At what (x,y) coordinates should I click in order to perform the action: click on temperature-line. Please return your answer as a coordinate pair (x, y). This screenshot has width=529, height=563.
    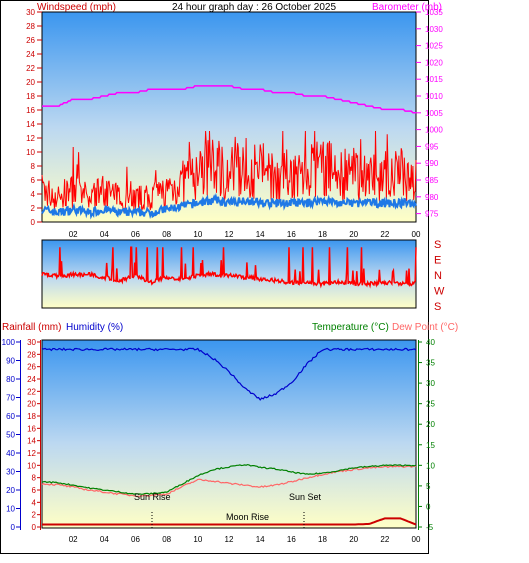
    Looking at the image, I should click on (229, 479).